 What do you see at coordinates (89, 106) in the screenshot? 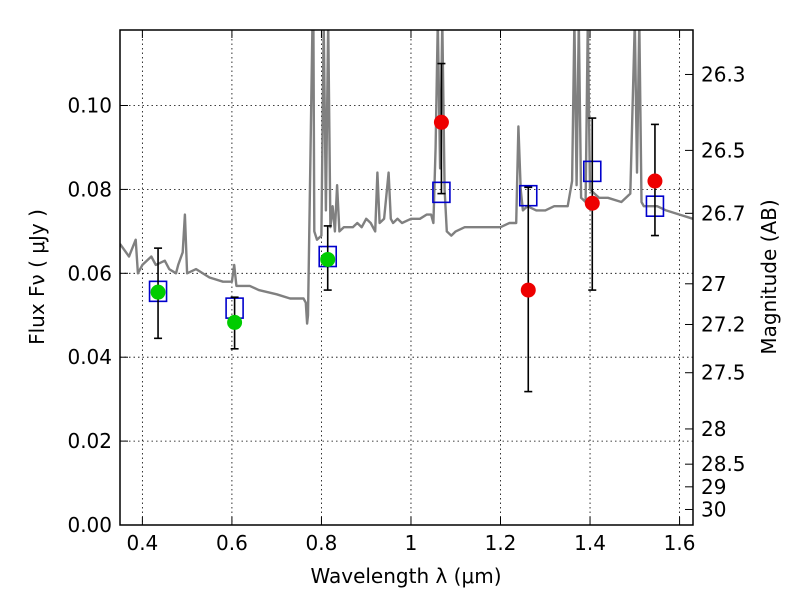
I see `y-tick-label: 0.10` at bounding box center [89, 106].